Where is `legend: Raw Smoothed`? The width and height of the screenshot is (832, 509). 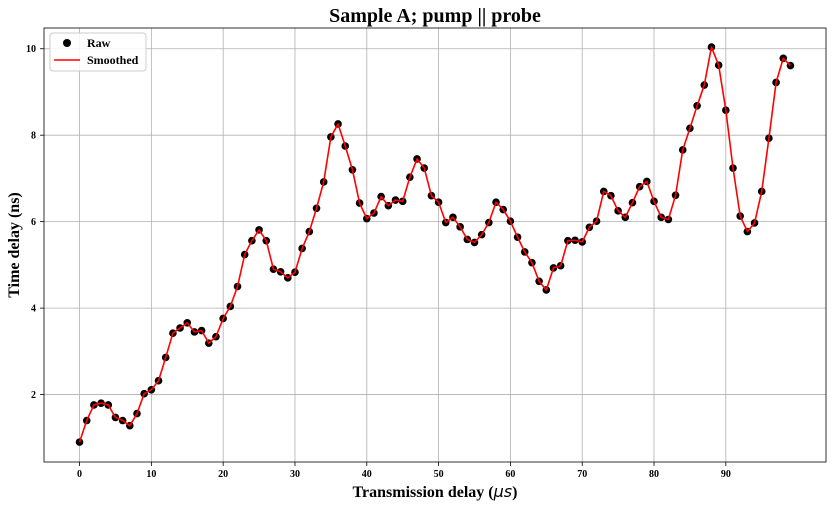
legend: Raw Smoothed is located at coordinates (98, 52).